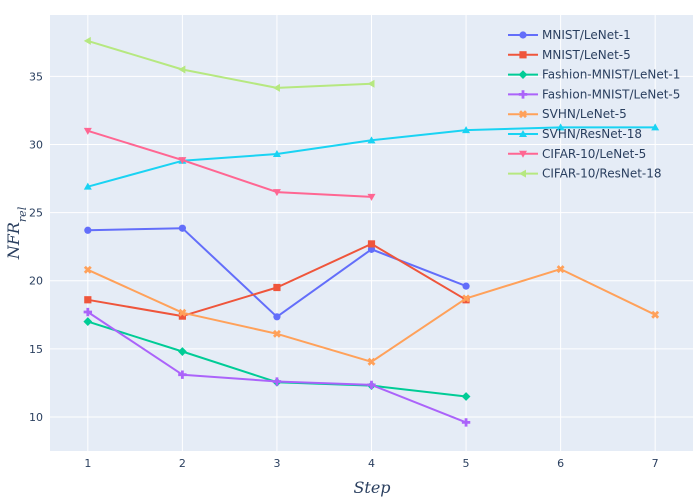 The image size is (700, 500). What do you see at coordinates (36, 247) in the screenshot?
I see `y-tick-labels: 10 15 20 25 30 35` at bounding box center [36, 247].